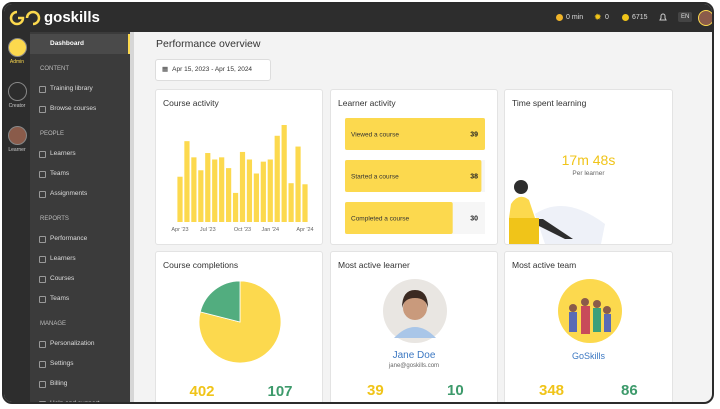  What do you see at coordinates (367, 103) in the screenshot?
I see `card-title: Learner activity` at bounding box center [367, 103].